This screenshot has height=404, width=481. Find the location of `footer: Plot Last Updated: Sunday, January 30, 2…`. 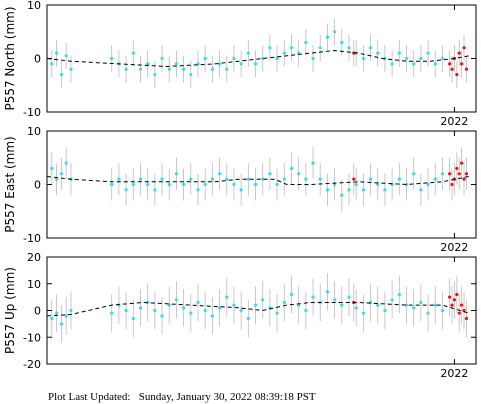

footer: Plot Last Updated: Sunday, January 30, 2… is located at coordinates (182, 397).